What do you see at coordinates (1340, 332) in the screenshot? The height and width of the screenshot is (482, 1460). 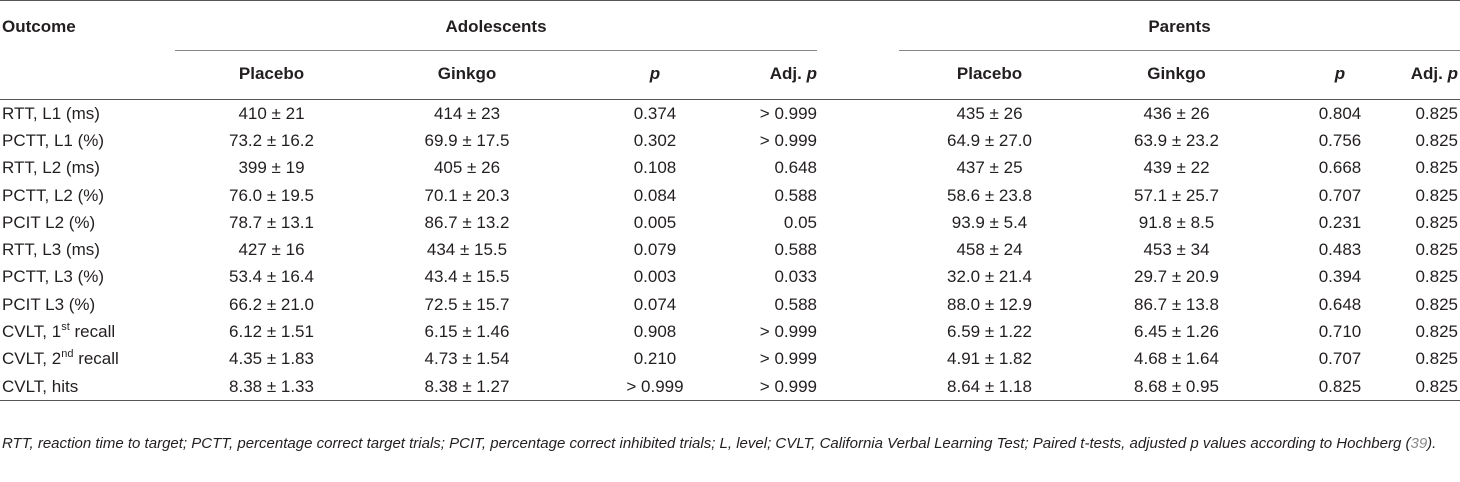 I see `cell-parents-p: 0.710` at bounding box center [1340, 332].